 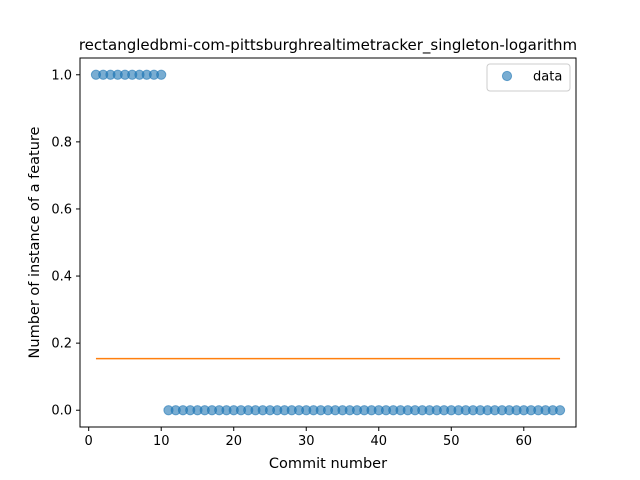 What do you see at coordinates (61, 411) in the screenshot?
I see `y-tick-label: 0.0` at bounding box center [61, 411].